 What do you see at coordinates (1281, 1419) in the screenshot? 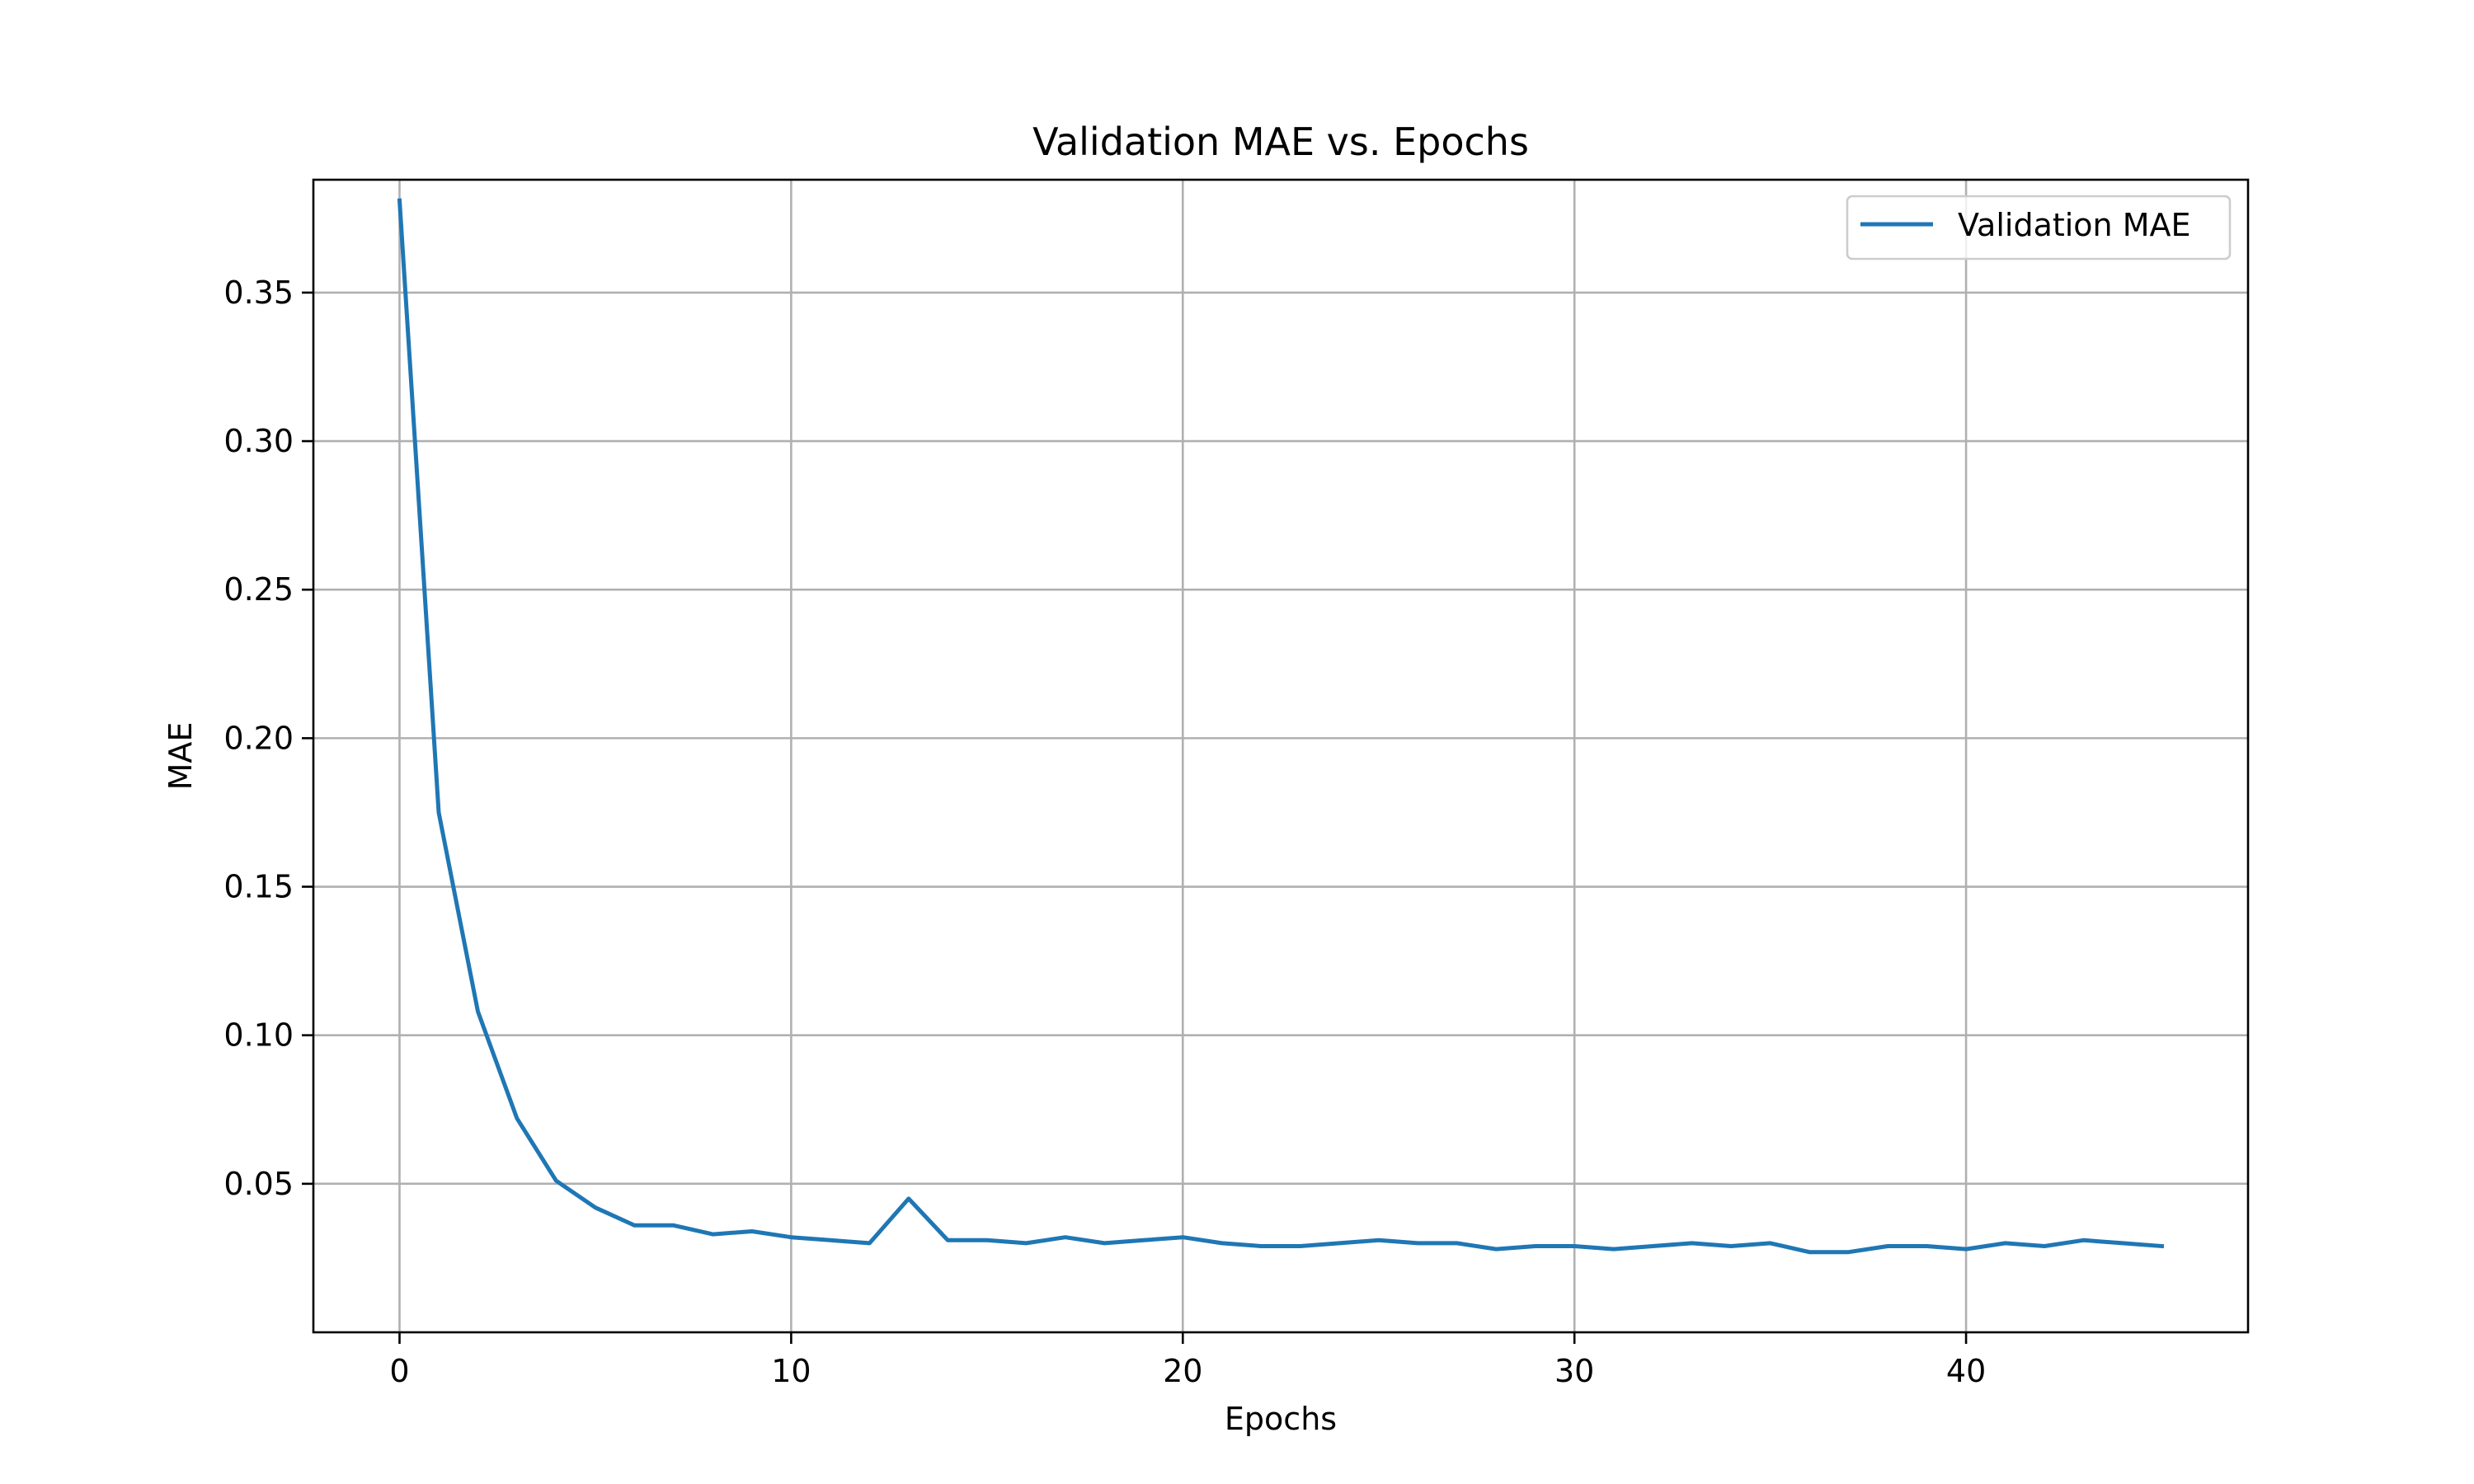
I see `x-axis-label: Epochs` at bounding box center [1281, 1419].